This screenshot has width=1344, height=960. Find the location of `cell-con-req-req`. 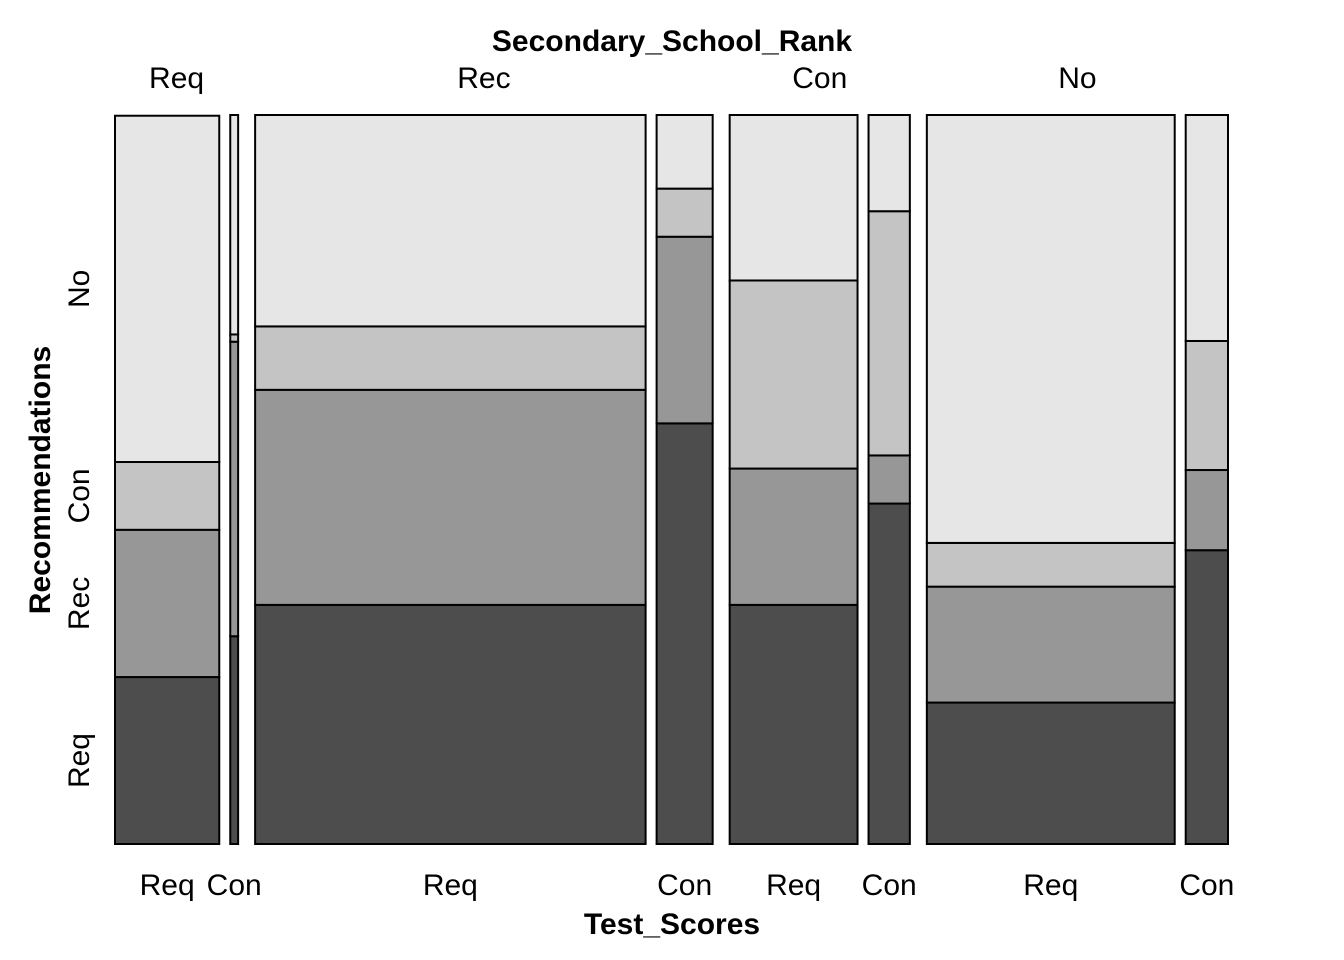

cell-con-req-req is located at coordinates (793, 724).